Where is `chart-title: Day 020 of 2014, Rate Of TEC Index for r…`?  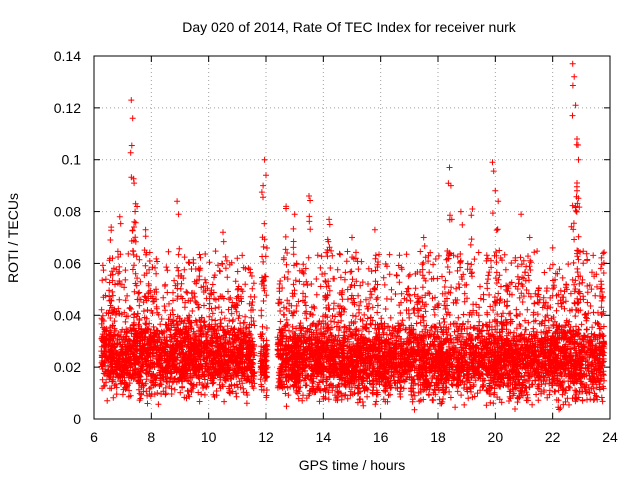
chart-title: Day 020 of 2014, Rate Of TEC Index for r… is located at coordinates (349, 27).